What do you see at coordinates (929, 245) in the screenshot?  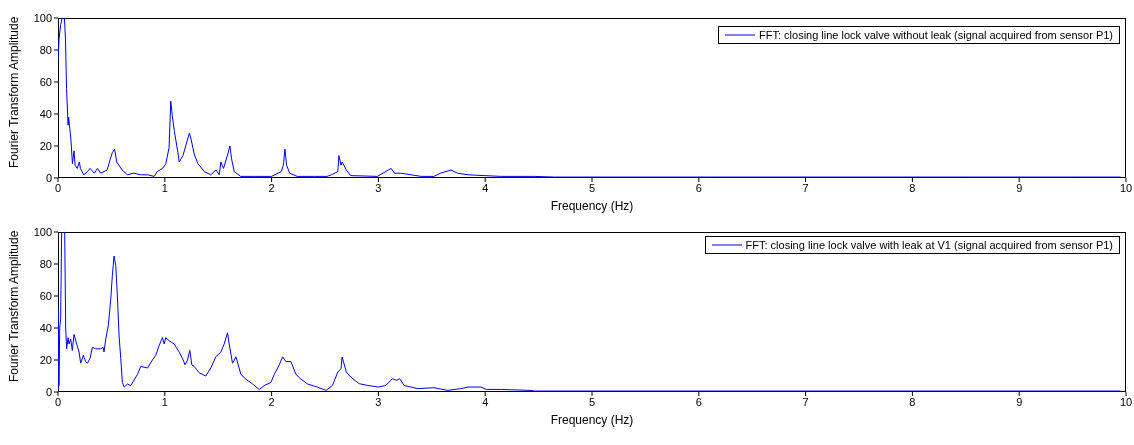 I see `legend-label: FFT: closing line lock valve with leak at V1 (signal acquired from sensor P1)` at bounding box center [929, 245].